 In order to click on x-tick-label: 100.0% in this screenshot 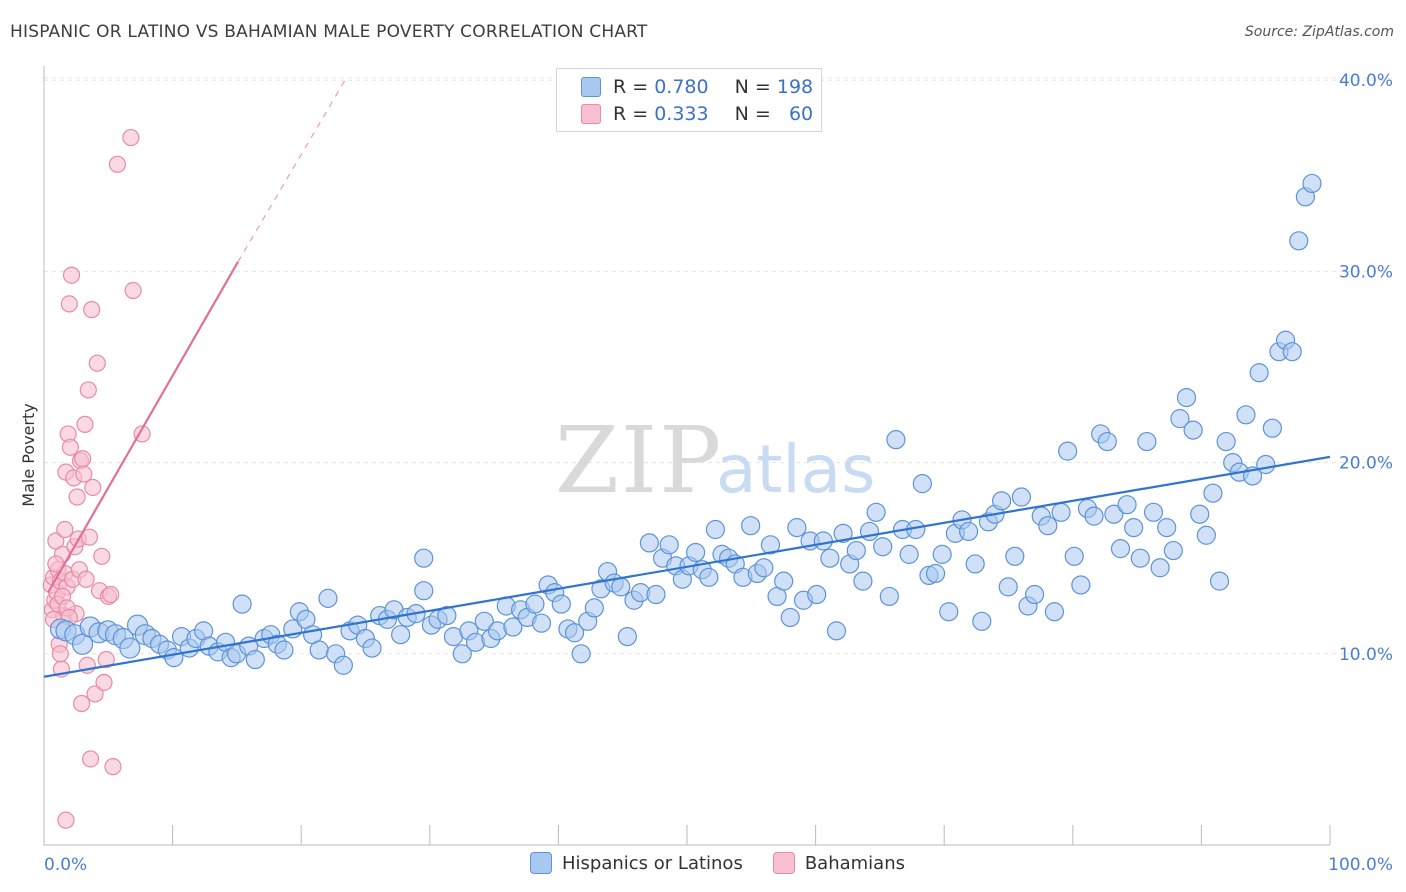, I will do `click(1360, 865)`.